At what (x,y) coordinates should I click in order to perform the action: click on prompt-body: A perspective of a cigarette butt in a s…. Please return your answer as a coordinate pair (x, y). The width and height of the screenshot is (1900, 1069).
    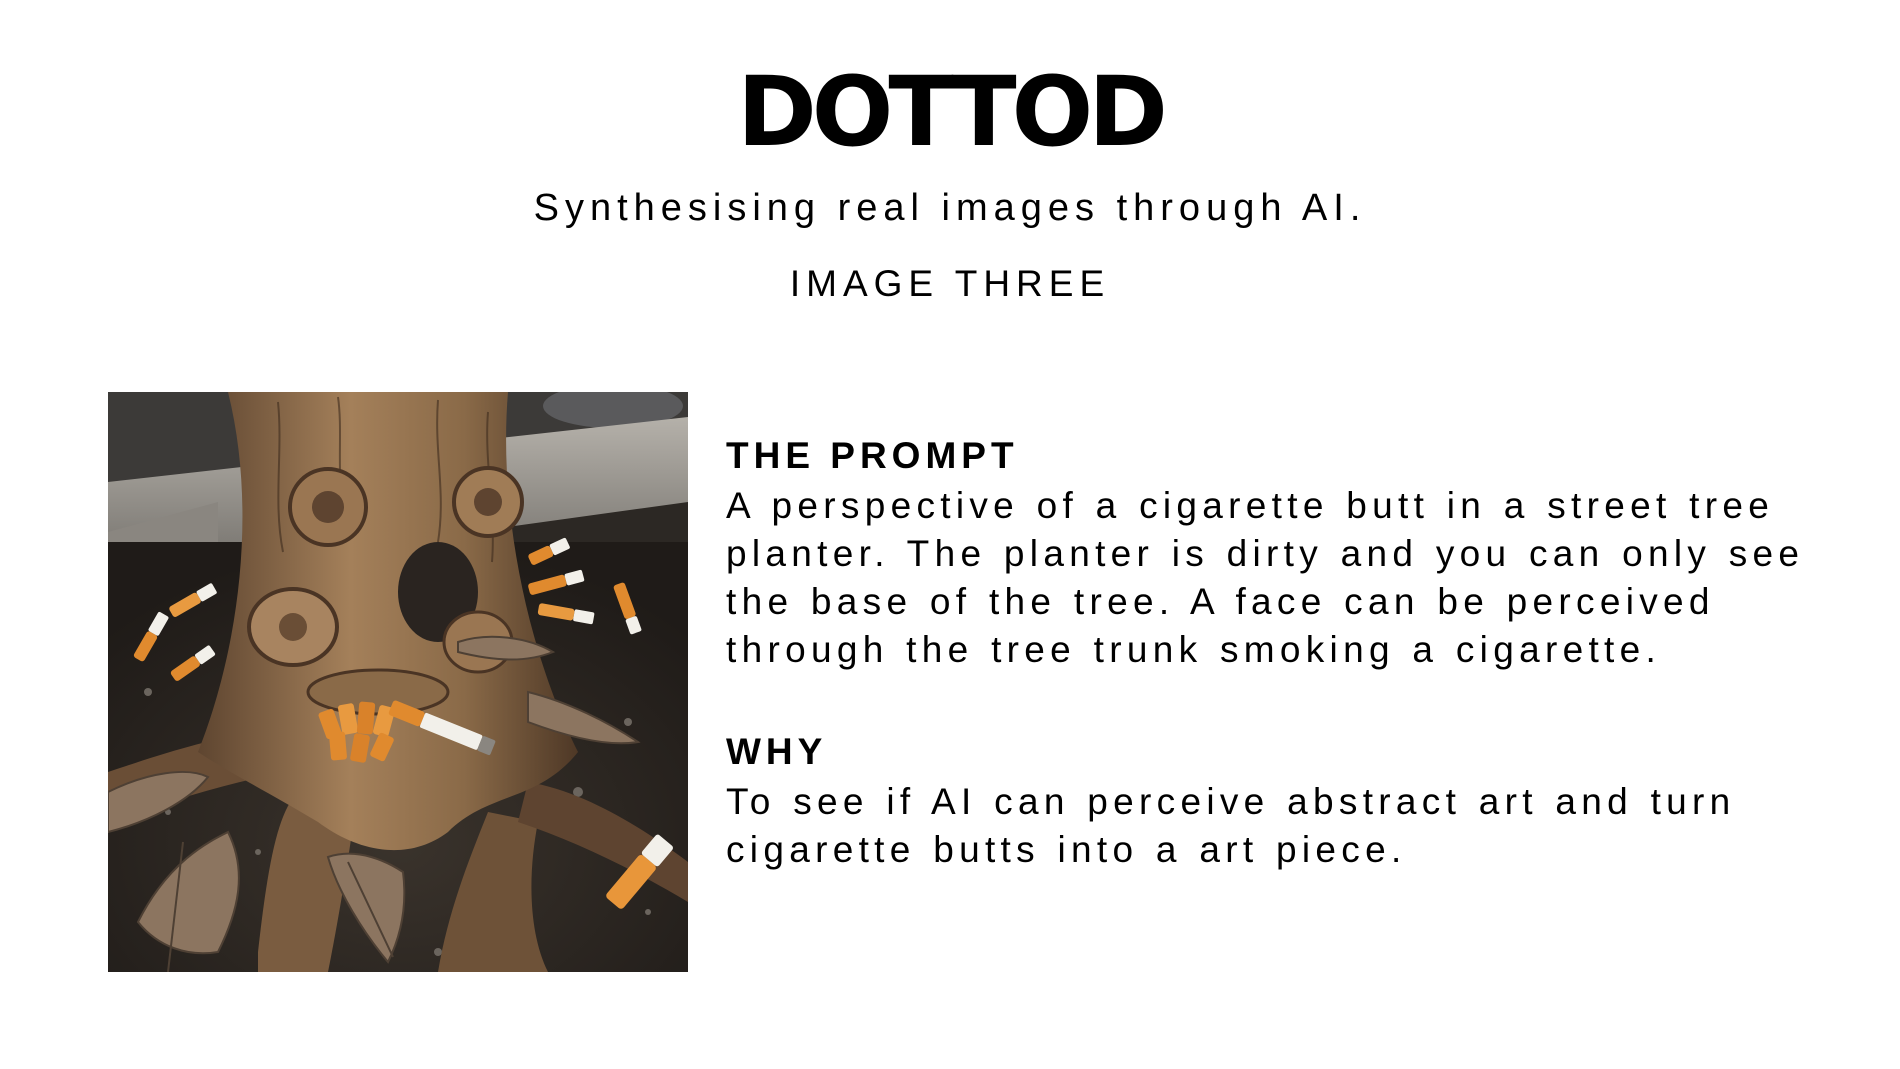
    Looking at the image, I should click on (1265, 577).